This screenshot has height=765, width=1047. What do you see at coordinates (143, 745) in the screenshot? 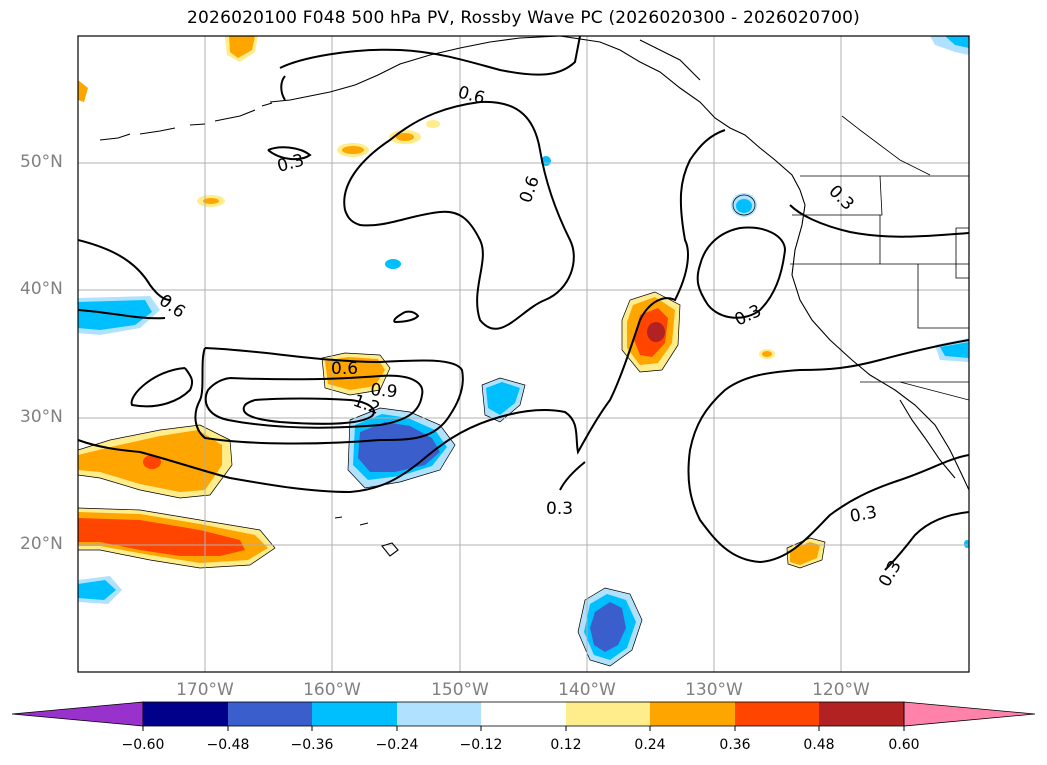
I see `colorbar-tick-label: −0.60` at bounding box center [143, 745].